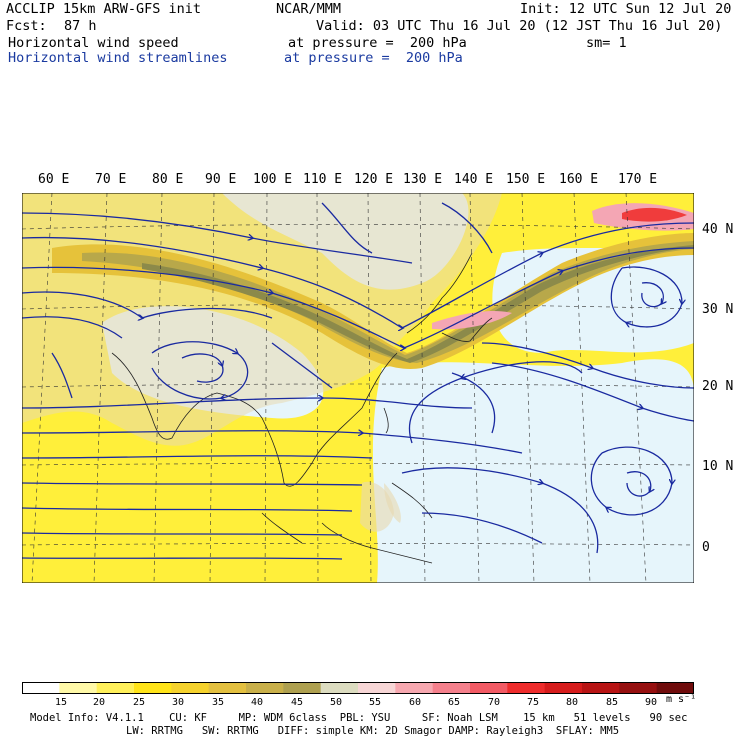 Image resolution: width=740 pixels, height=740 pixels. I want to click on wind-max-core, so click(654, 214).